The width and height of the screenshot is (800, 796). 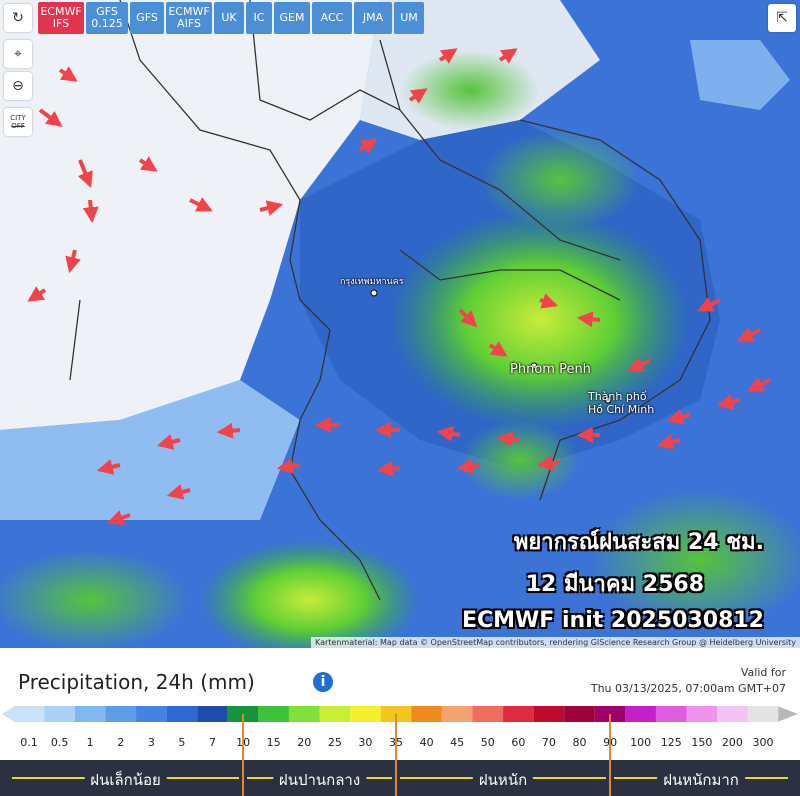 I want to click on city-toggle: CITY OFF, so click(x=18, y=122).